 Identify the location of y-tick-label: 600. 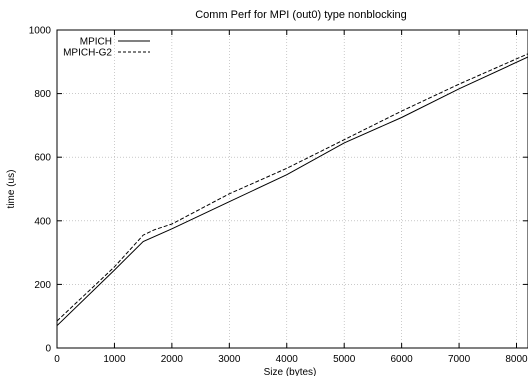
(42, 158).